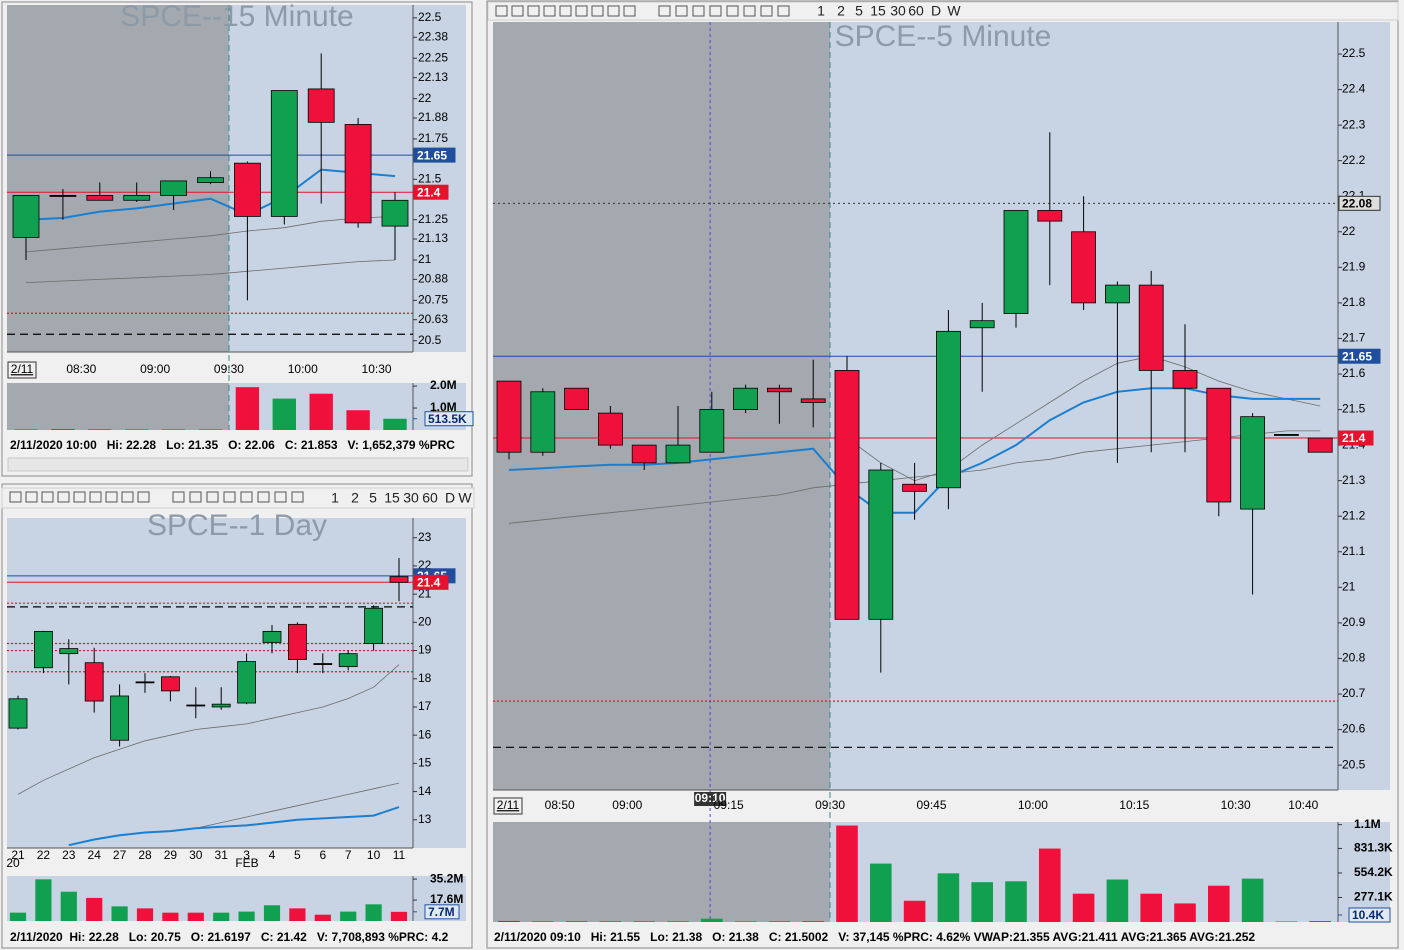  I want to click on y-tick-label: 14, so click(425, 791).